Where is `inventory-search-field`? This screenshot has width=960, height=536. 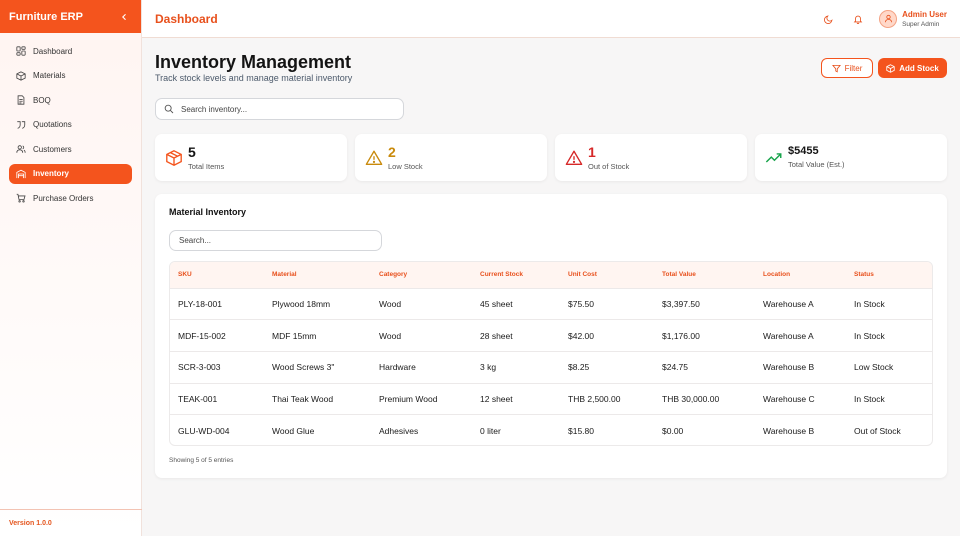
inventory-search-field is located at coordinates (279, 109).